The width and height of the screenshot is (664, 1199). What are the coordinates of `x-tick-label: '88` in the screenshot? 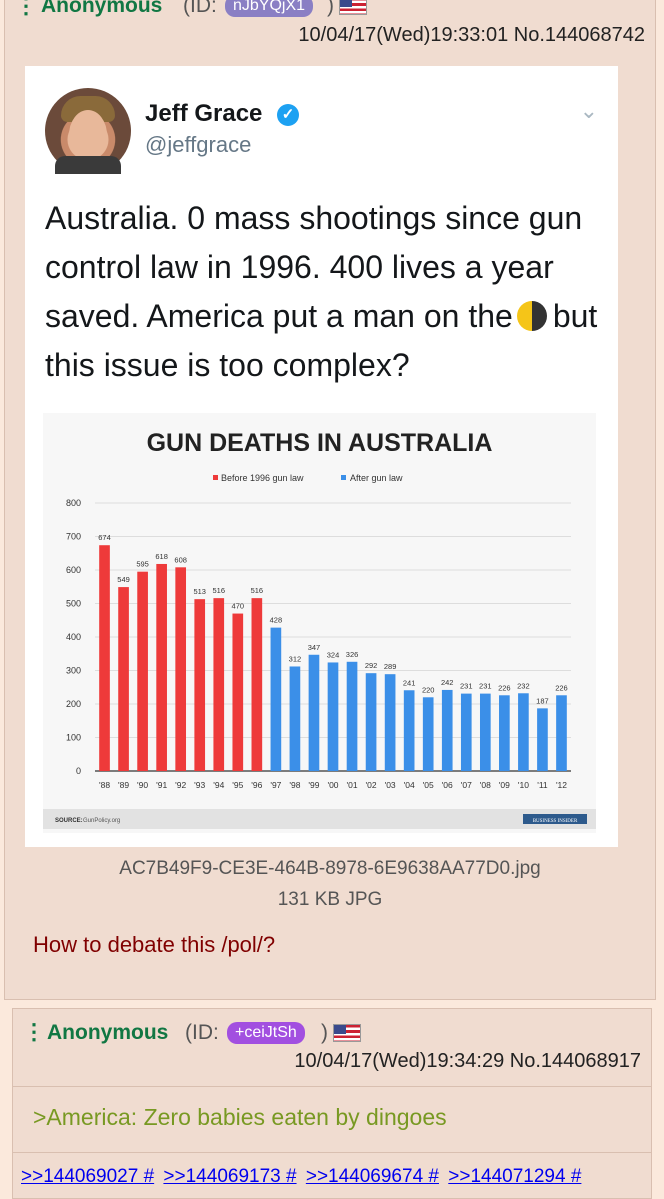 It's located at (104, 785).